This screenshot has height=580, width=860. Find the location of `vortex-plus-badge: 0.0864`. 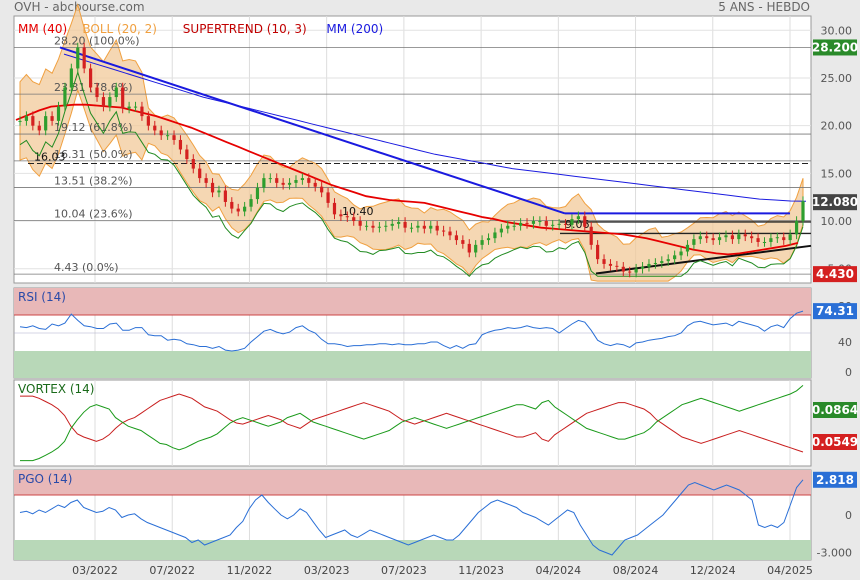

vortex-plus-badge: 0.0864 is located at coordinates (835, 410).